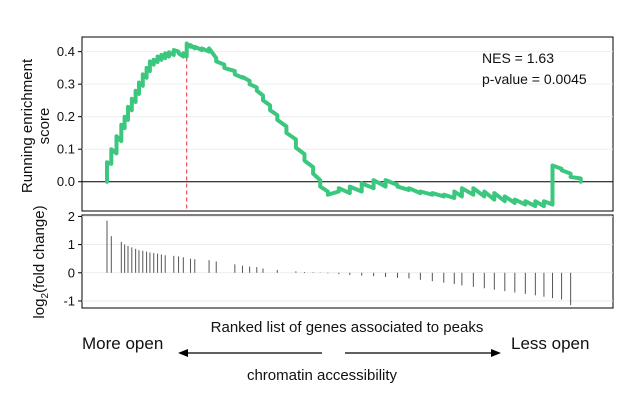 The width and height of the screenshot is (633, 403). Describe the element at coordinates (66, 84) in the screenshot. I see `top-y-tick-label: 0.3` at that location.